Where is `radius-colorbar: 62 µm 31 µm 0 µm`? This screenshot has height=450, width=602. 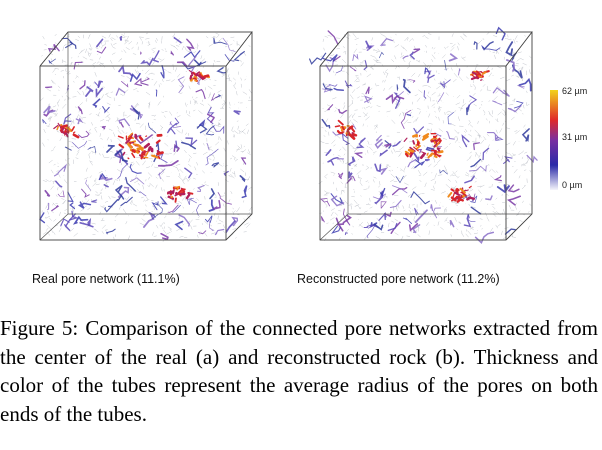
radius-colorbar: 62 µm 31 µm 0 µm is located at coordinates (570, 141).